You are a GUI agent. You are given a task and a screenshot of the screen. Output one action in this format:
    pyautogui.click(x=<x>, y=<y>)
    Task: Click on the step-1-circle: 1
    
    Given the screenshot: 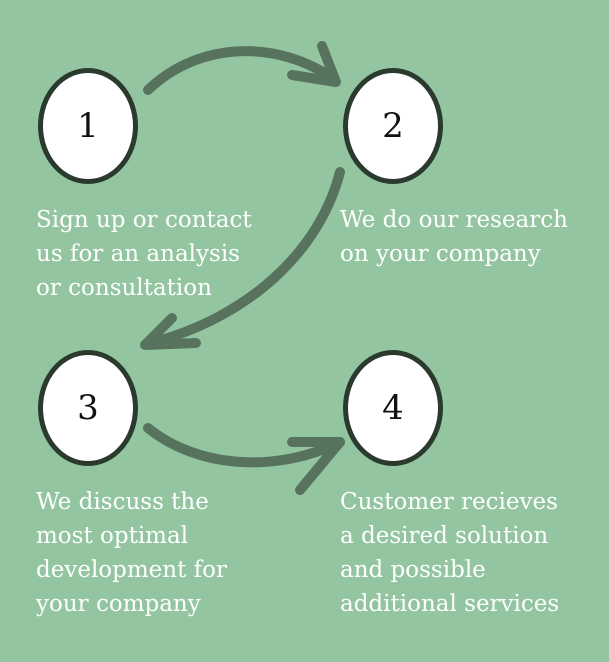 What is the action you would take?
    pyautogui.click(x=88, y=126)
    